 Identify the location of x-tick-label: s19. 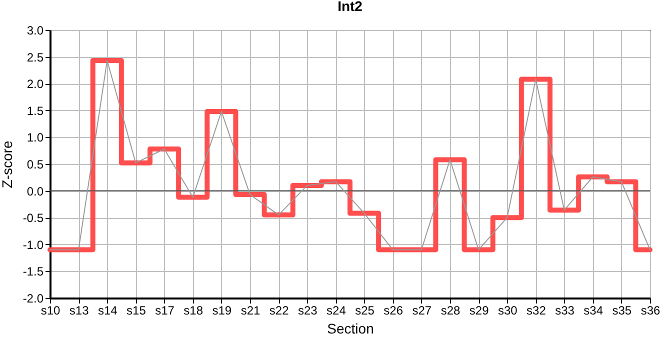
(222, 311).